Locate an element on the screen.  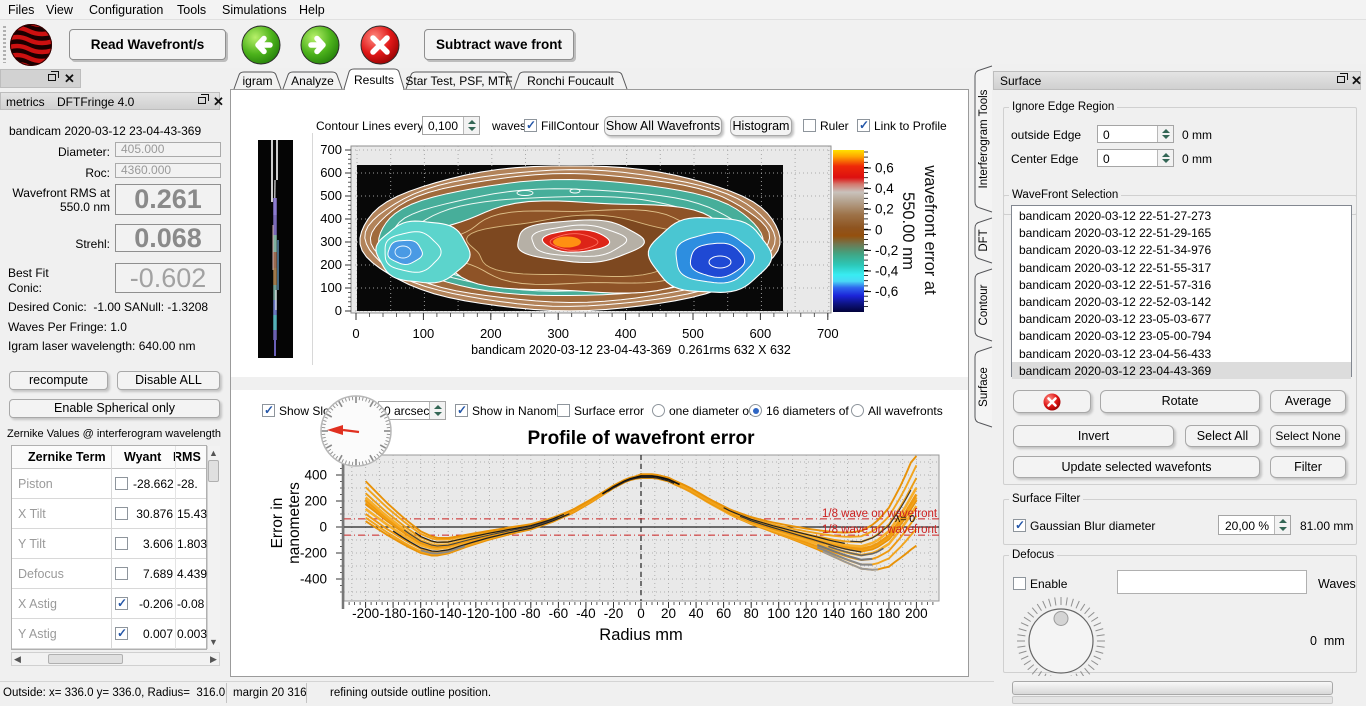
svg-text: -0,4 is located at coordinates (887, 271).